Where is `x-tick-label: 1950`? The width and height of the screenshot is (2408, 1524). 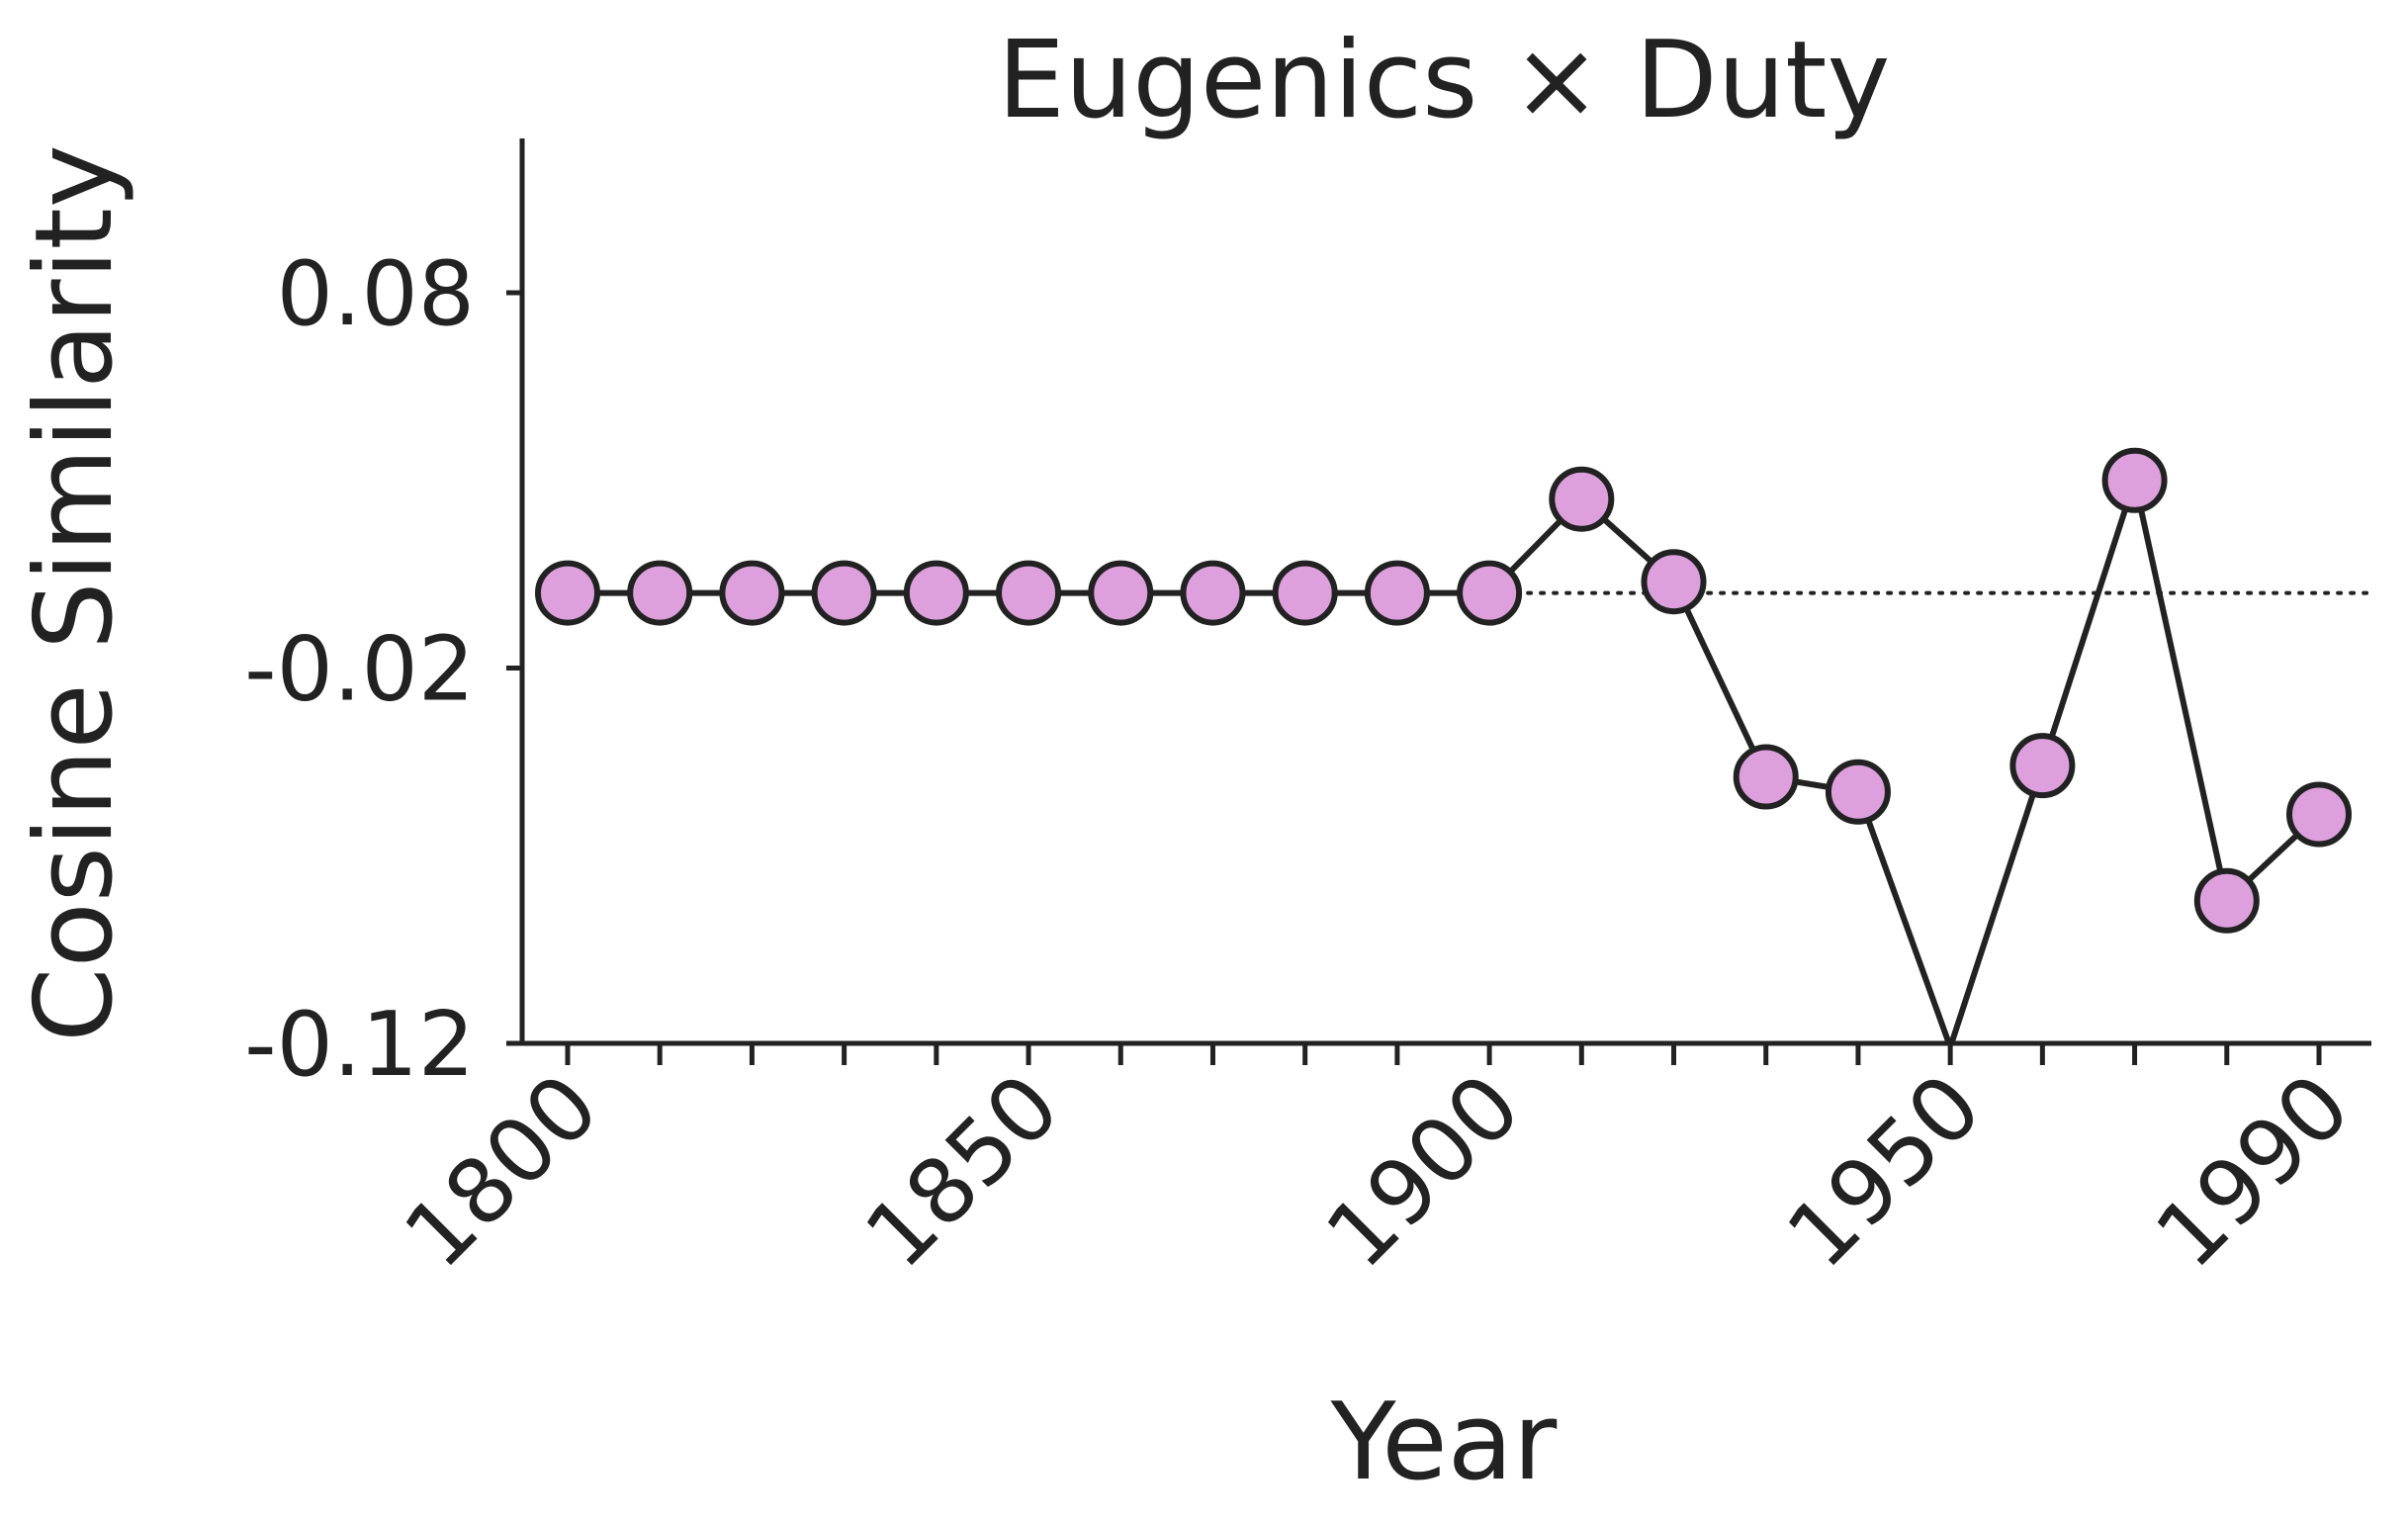 x-tick-label: 1950 is located at coordinates (1885, 1171).